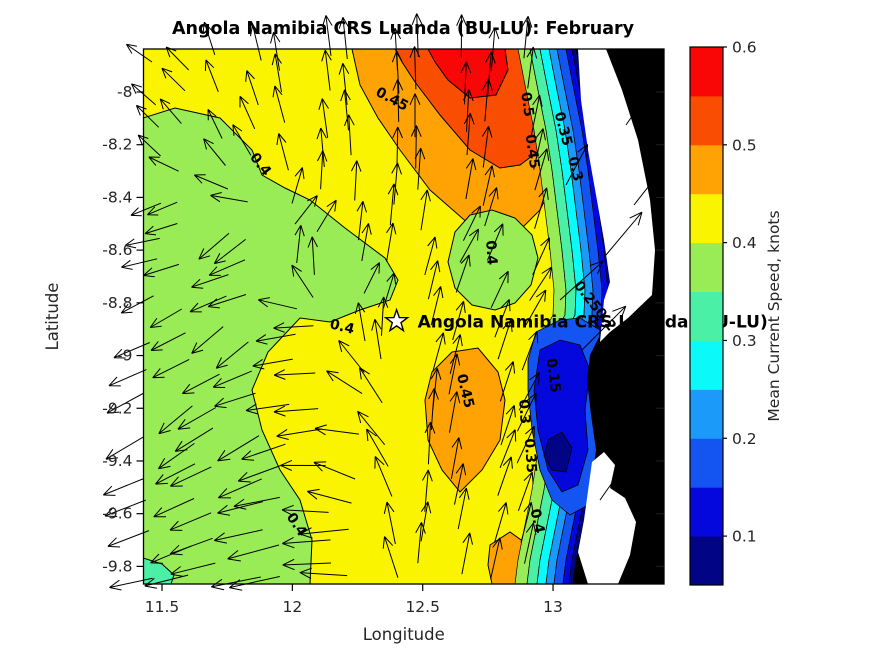 This screenshot has height=656, width=875. What do you see at coordinates (526, 104) in the screenshot?
I see `contour-label: 0.5` at bounding box center [526, 104].